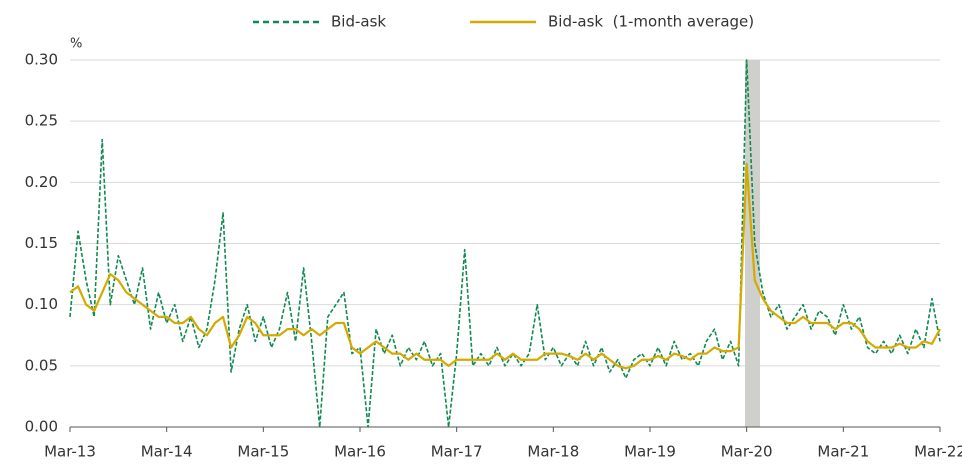  What do you see at coordinates (70, 452) in the screenshot?
I see `x-tick-label: Mar-13` at bounding box center [70, 452].